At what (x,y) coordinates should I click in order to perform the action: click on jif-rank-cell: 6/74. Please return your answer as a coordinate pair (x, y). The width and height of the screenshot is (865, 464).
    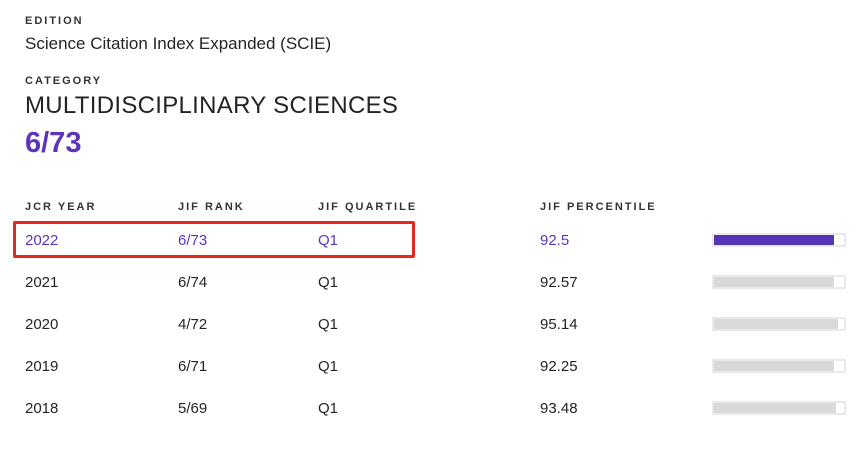
    Looking at the image, I should click on (193, 282).